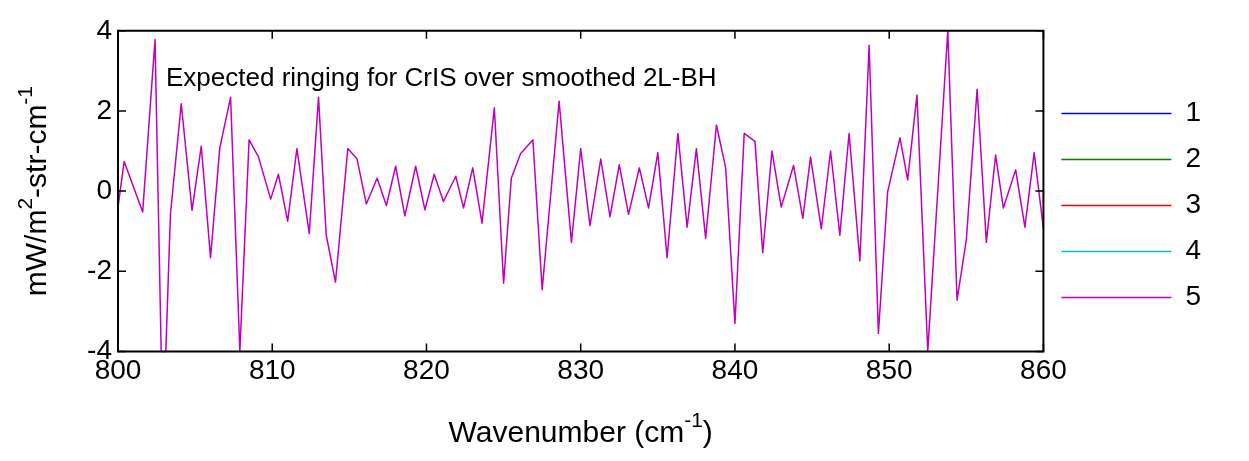  Describe the element at coordinates (441, 76) in the screenshot. I see `annotation: Expected ringing for CrIS over smoothed 2L-BH` at that location.